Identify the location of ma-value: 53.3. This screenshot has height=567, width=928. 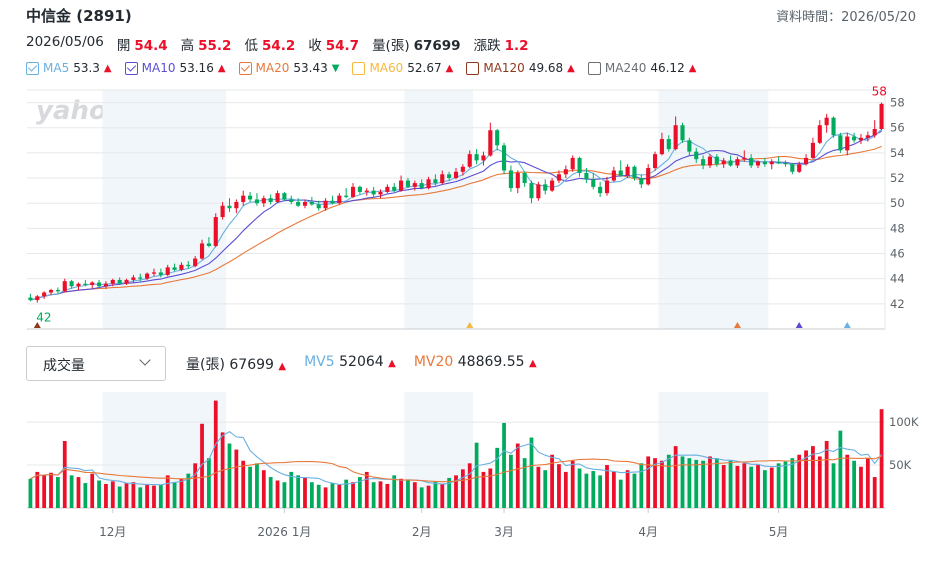
(86, 68).